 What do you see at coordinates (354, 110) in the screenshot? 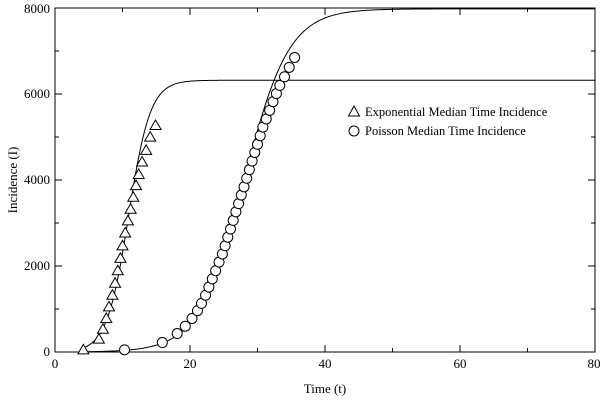
I see `legend-triangle-marker` at bounding box center [354, 110].